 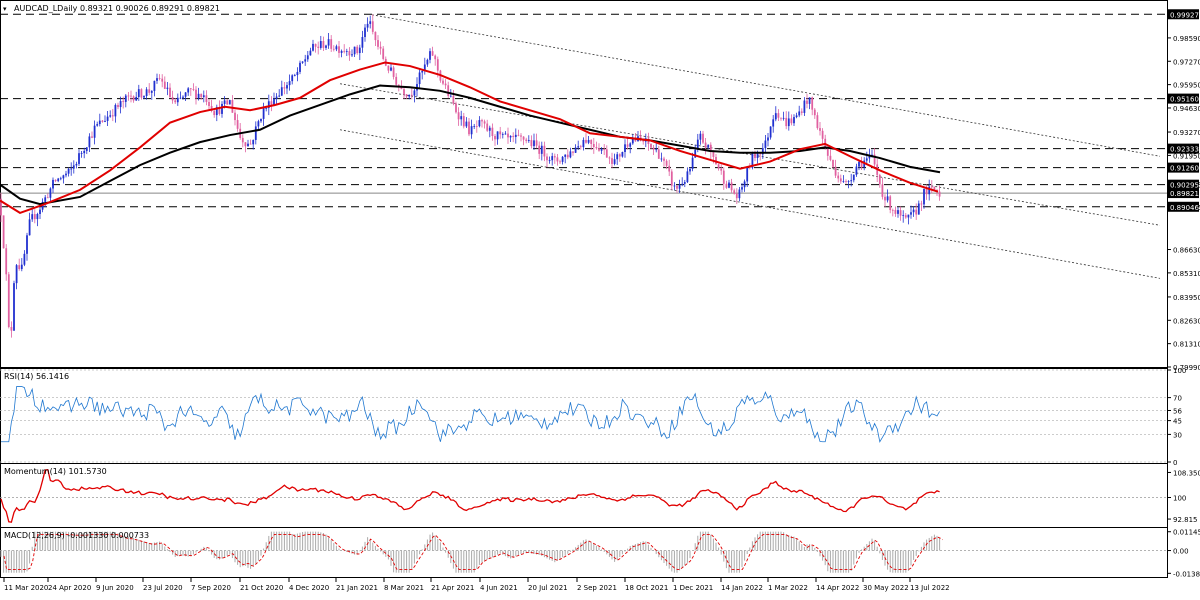 What do you see at coordinates (1186, 274) in the screenshot?
I see `price-tick-label: 0.85310` at bounding box center [1186, 274].